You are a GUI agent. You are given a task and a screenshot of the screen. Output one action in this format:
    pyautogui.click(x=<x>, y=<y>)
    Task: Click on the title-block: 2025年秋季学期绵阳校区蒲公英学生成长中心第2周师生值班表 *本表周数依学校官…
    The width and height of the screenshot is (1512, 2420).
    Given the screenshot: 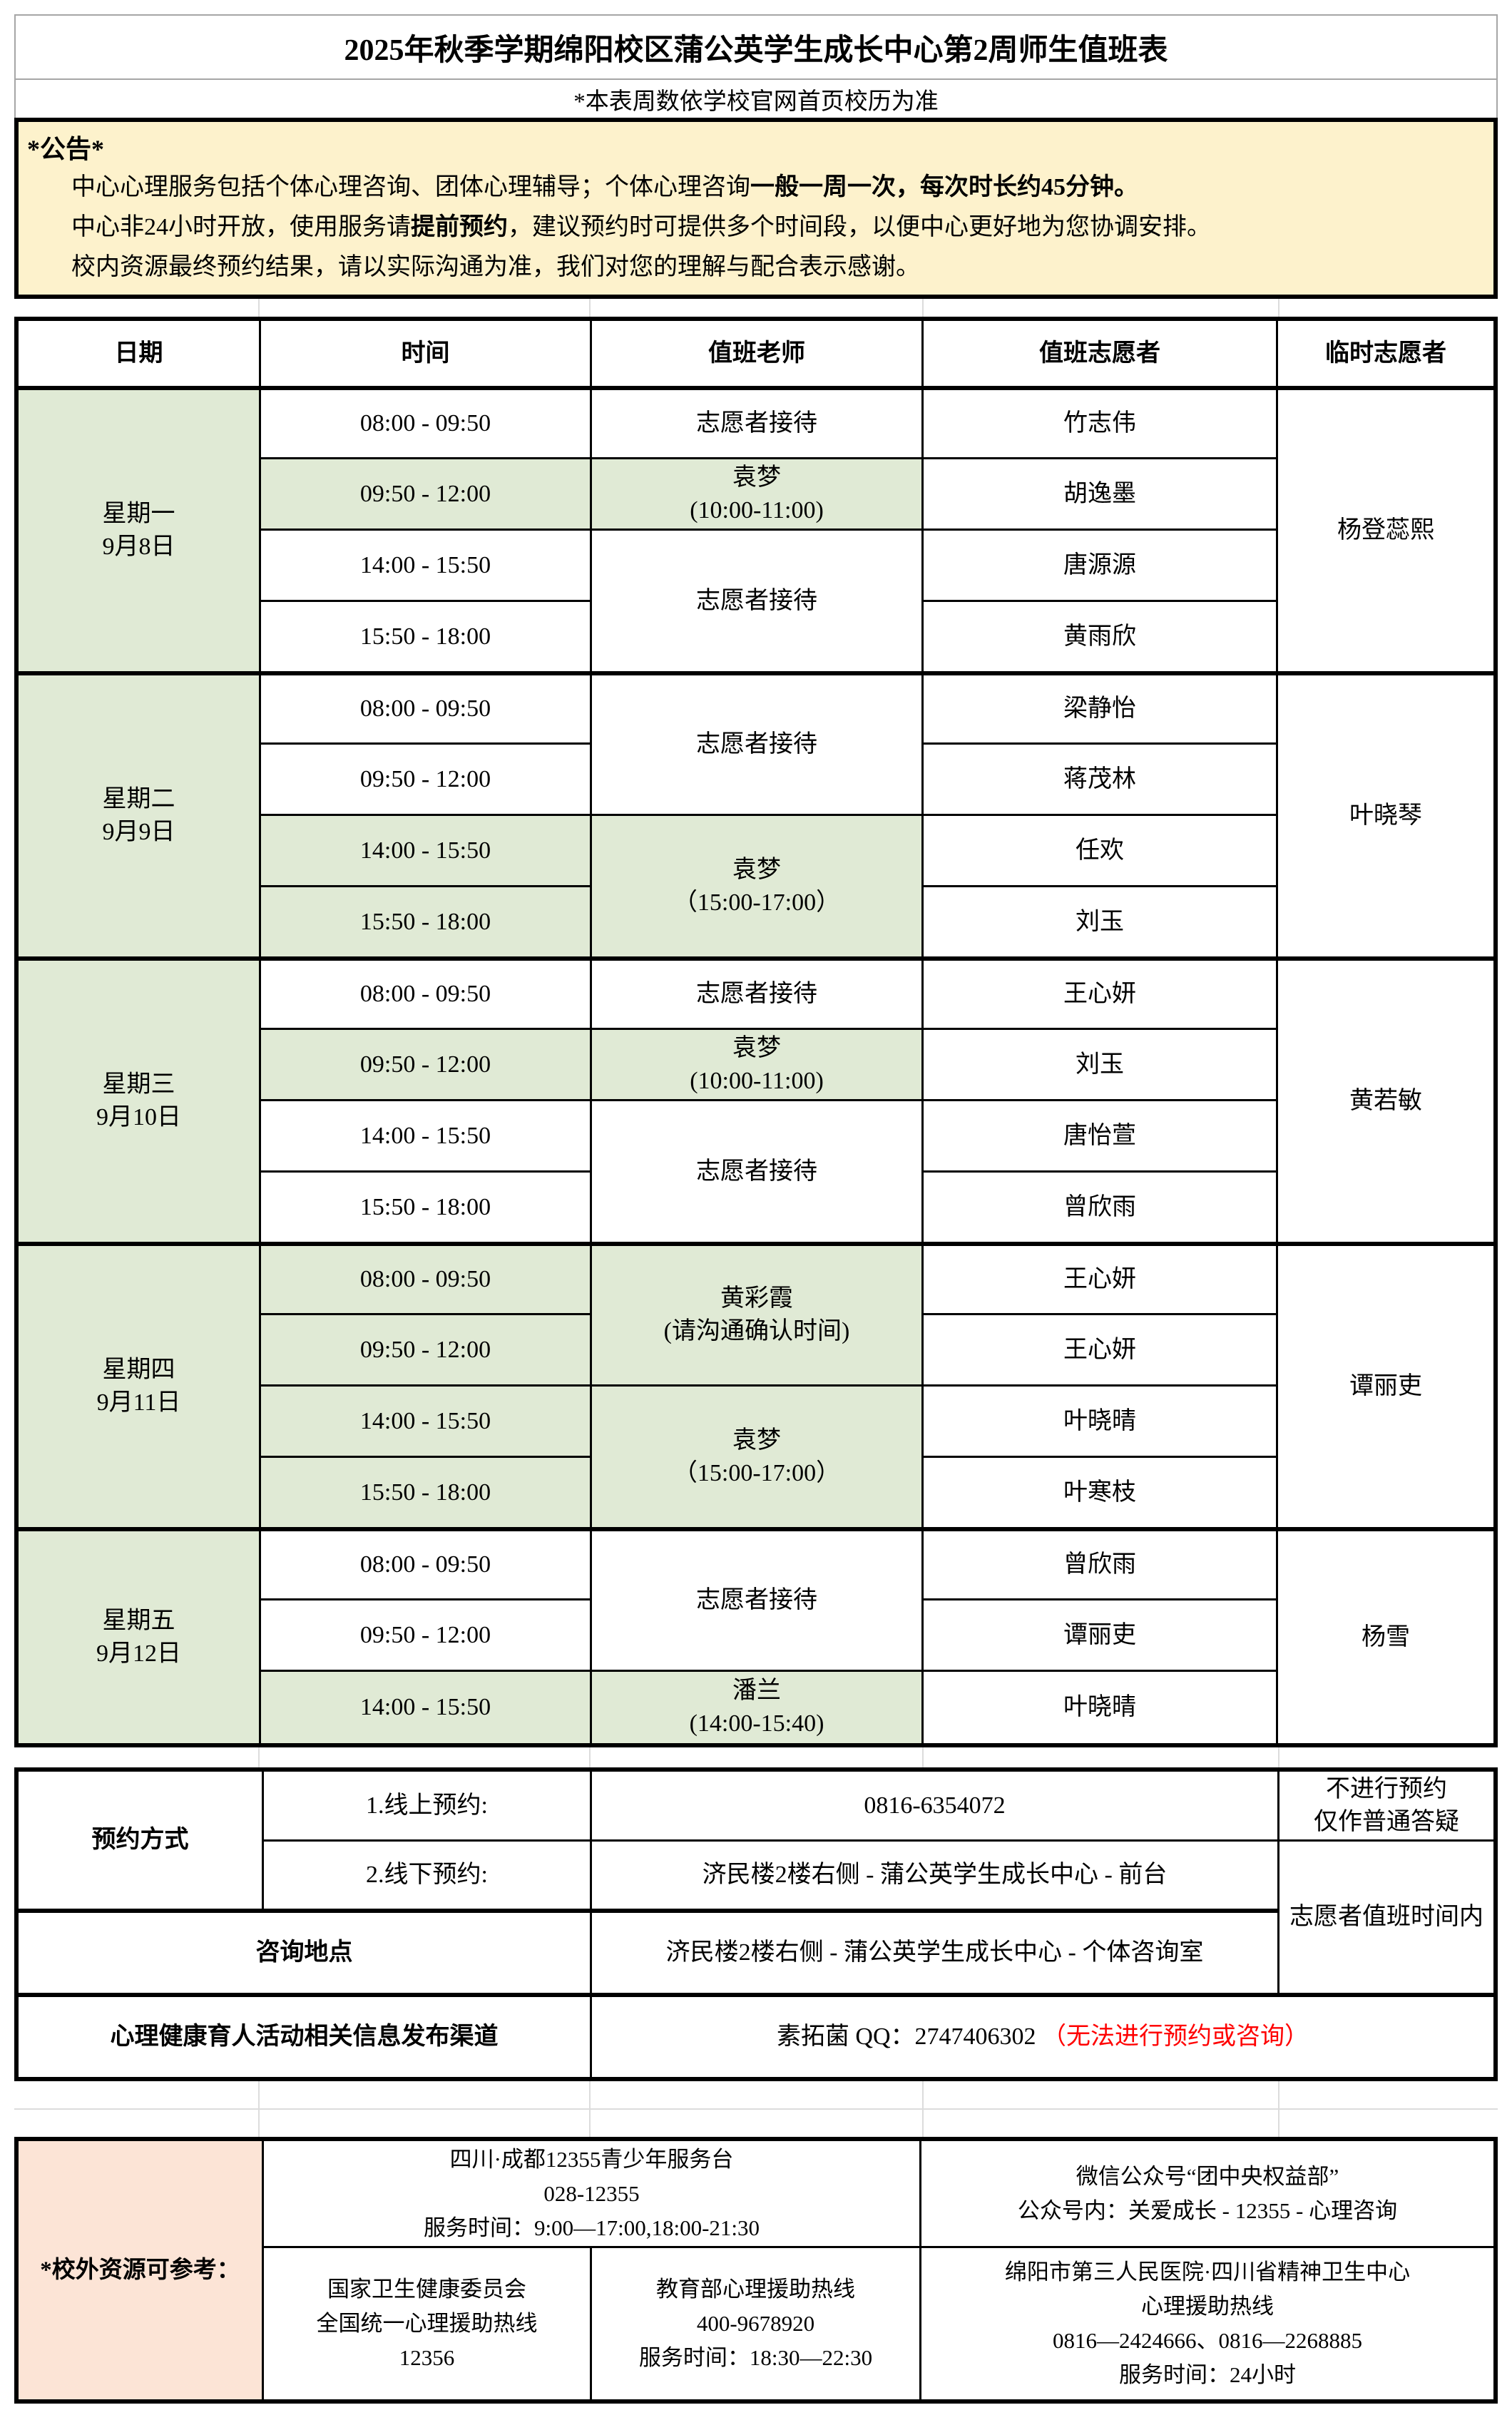 What is the action you would take?
    pyautogui.click(x=756, y=66)
    